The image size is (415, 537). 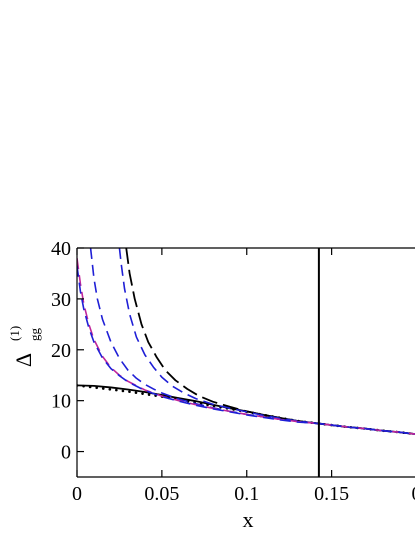 I want to click on y-axis-label-main: Δ, so click(x=23, y=360).